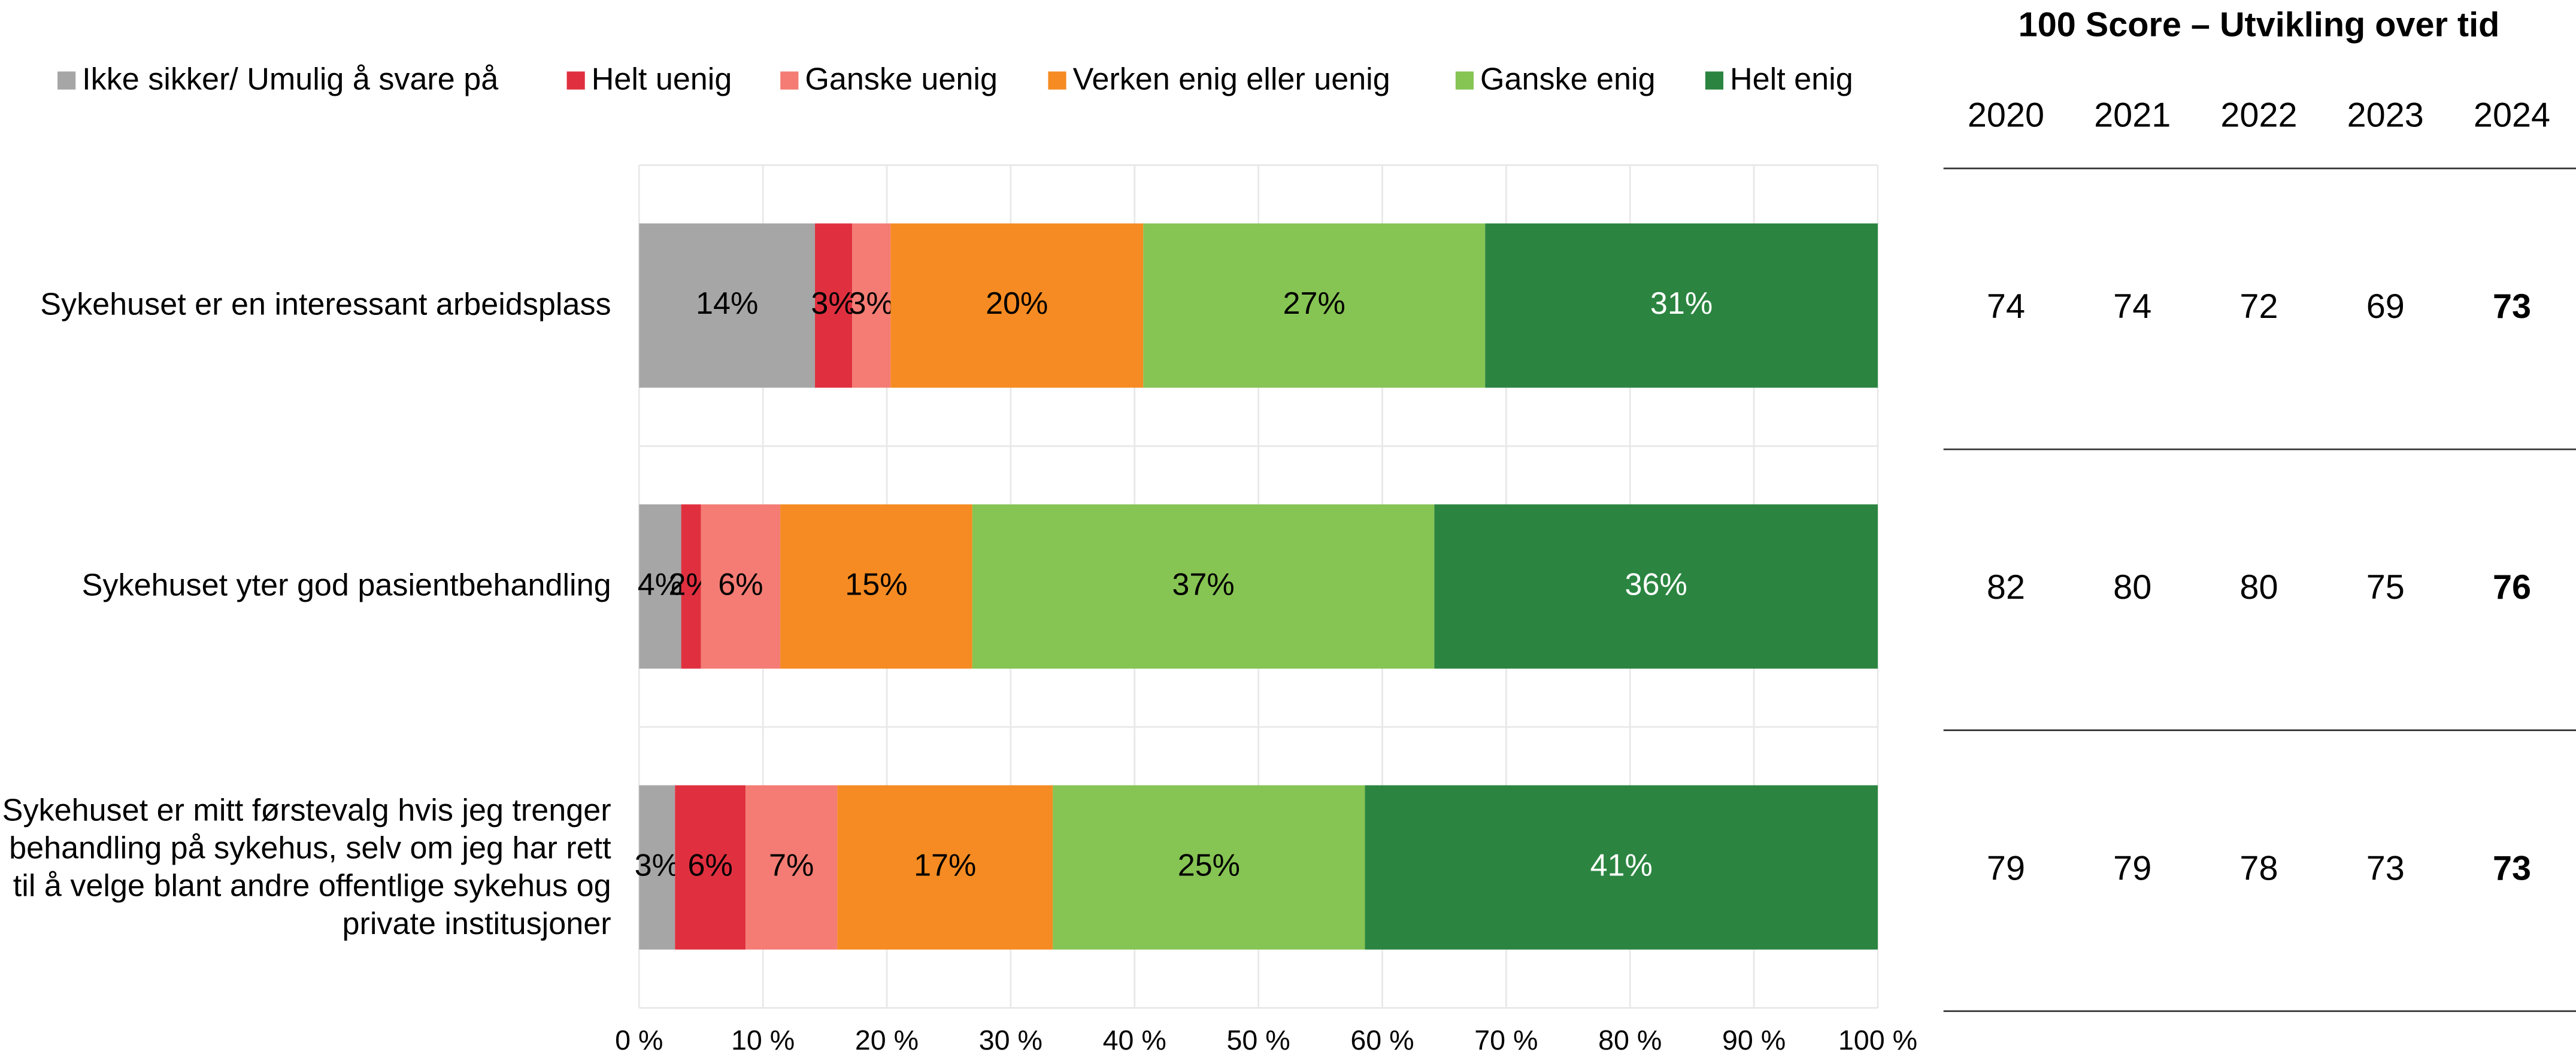 Image resolution: width=2576 pixels, height=1058 pixels. Describe the element at coordinates (1258, 1040) in the screenshot. I see `x-tick-label: 50 %` at that location.